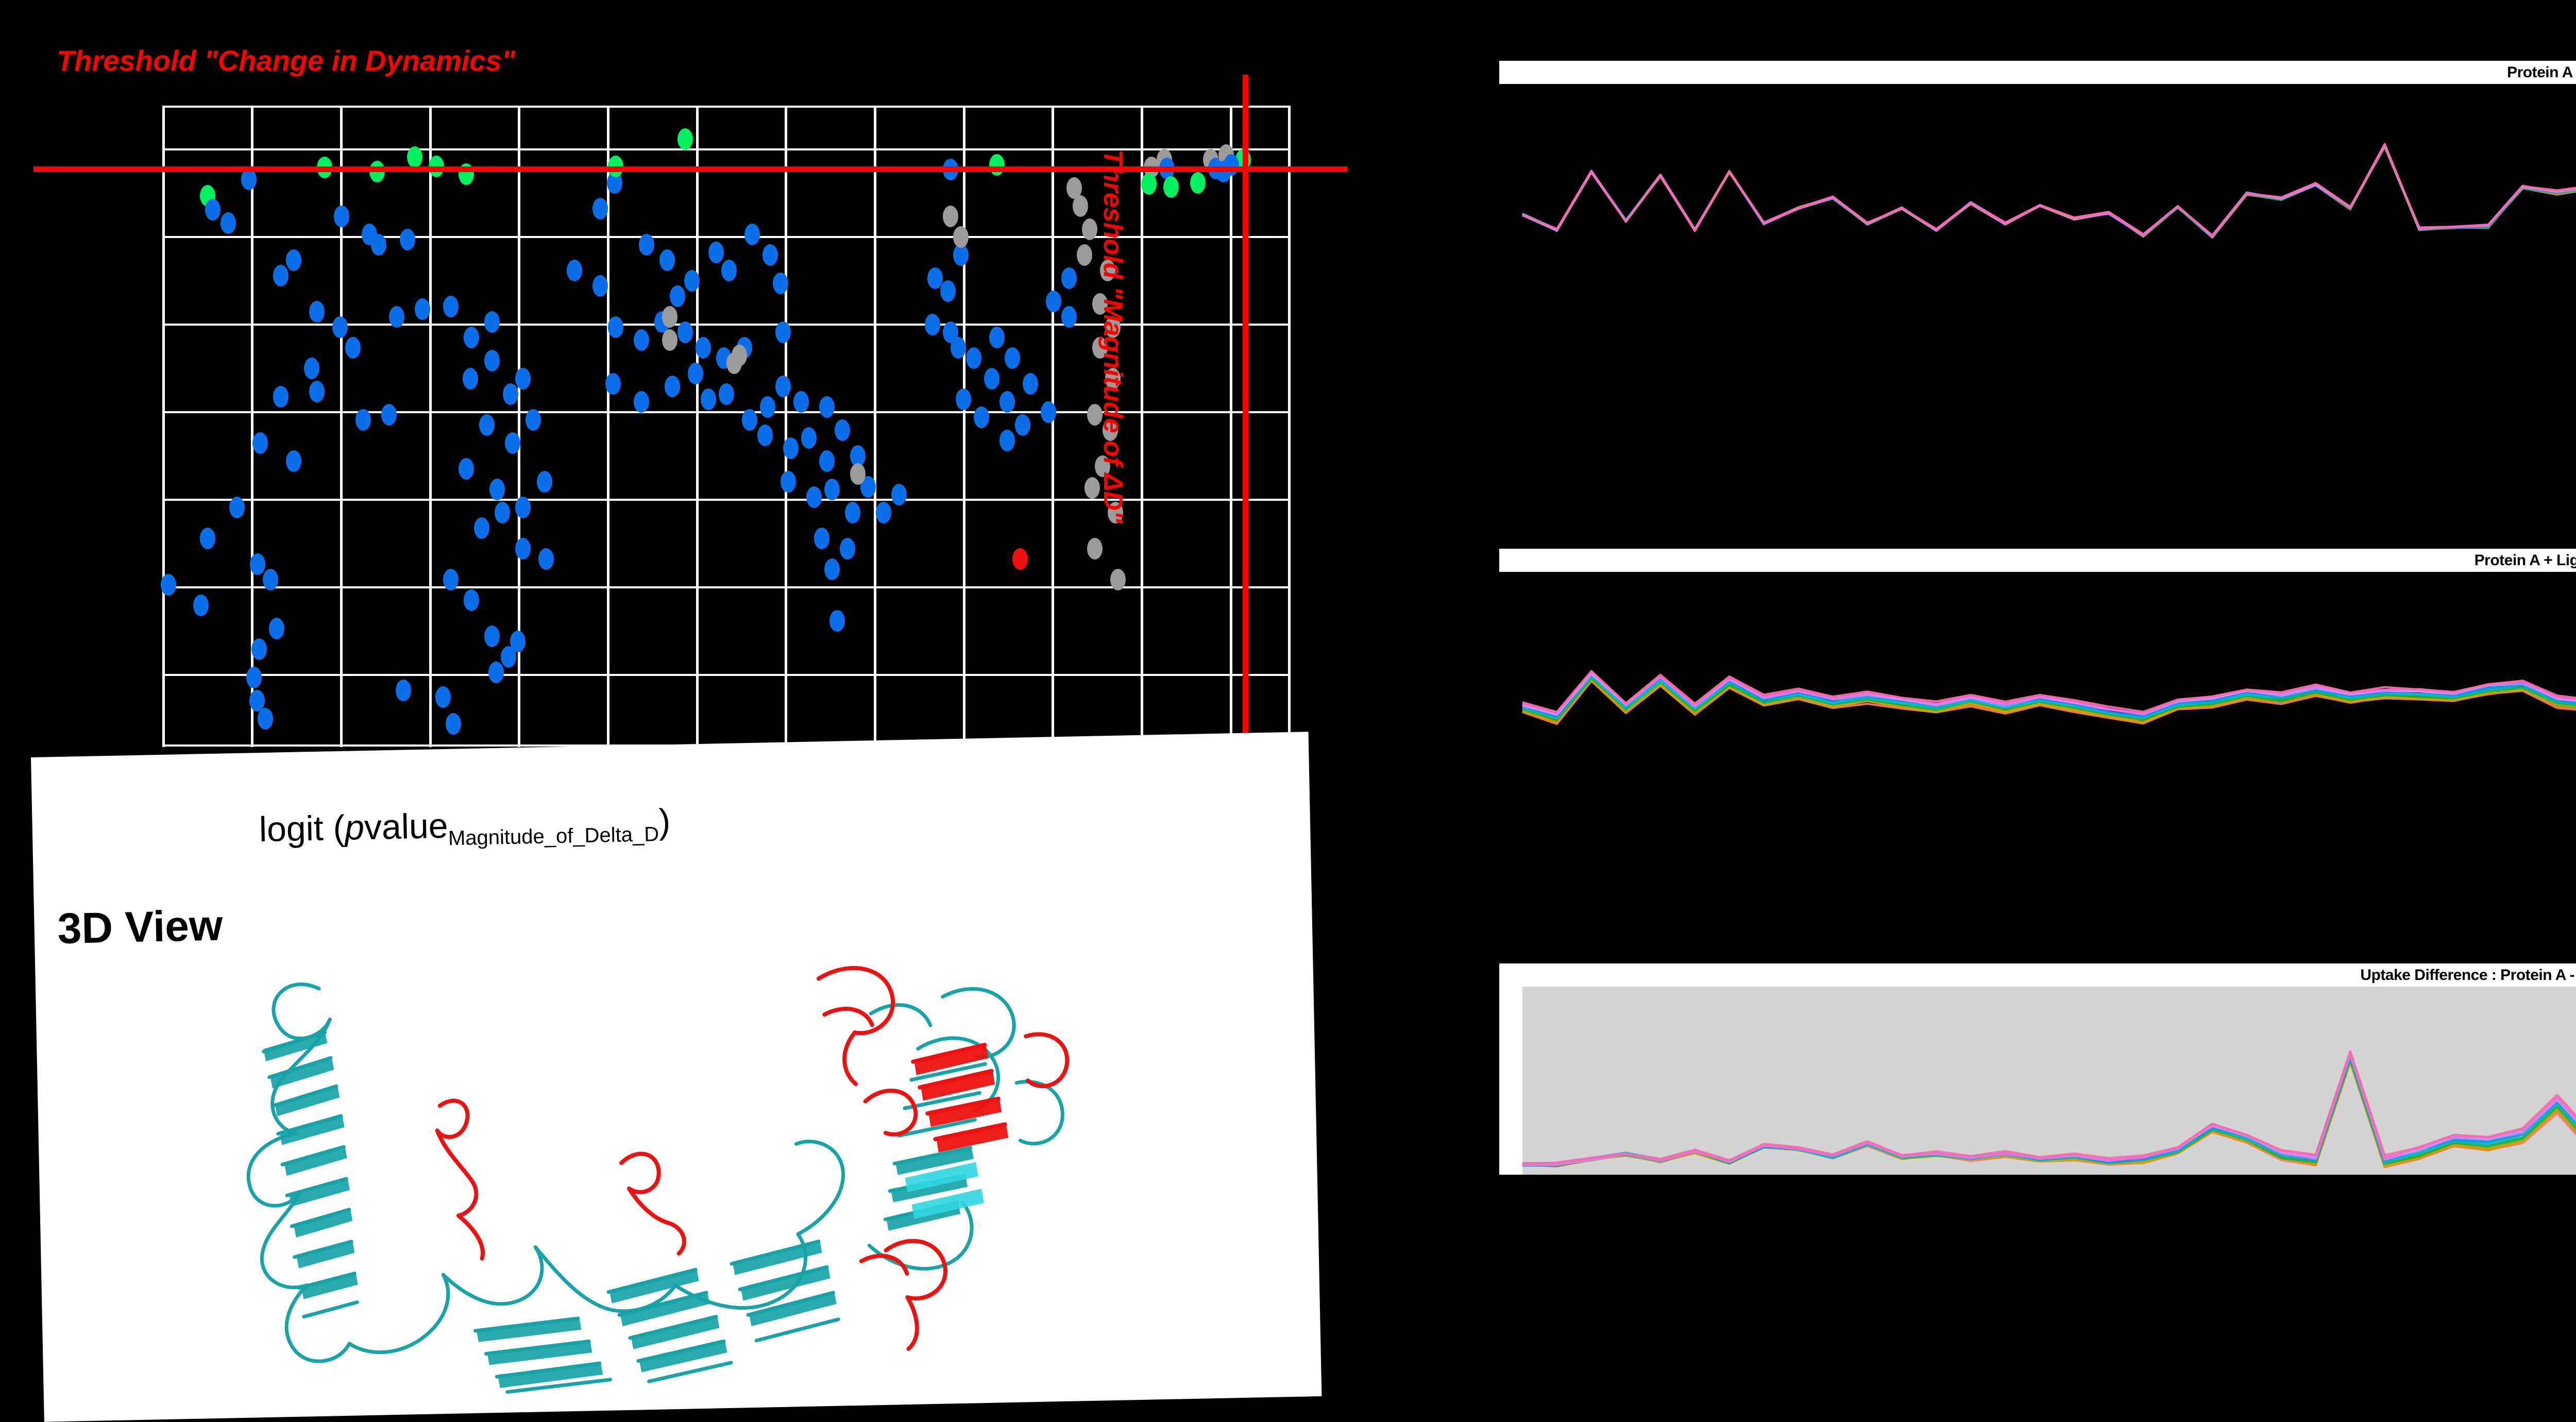 The width and height of the screenshot is (2576, 1422). I want to click on uptake-panel-protein-a-ligand: Protein A + Ligand, so click(2038, 642).